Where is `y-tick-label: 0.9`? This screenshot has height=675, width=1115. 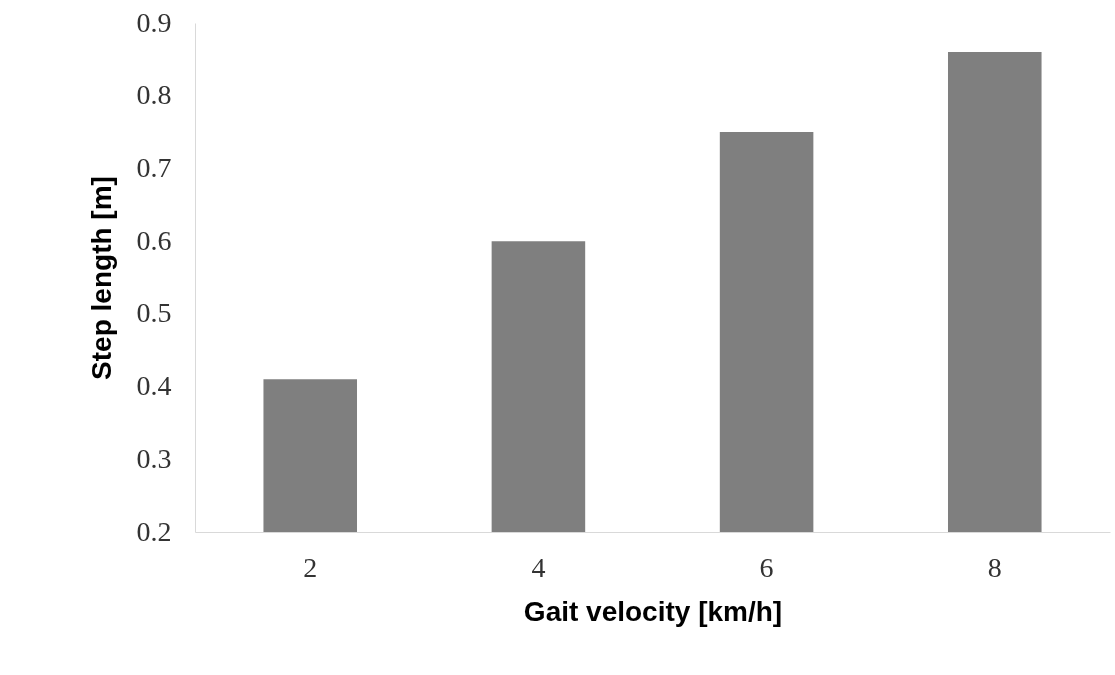 y-tick-label: 0.9 is located at coordinates (154, 22).